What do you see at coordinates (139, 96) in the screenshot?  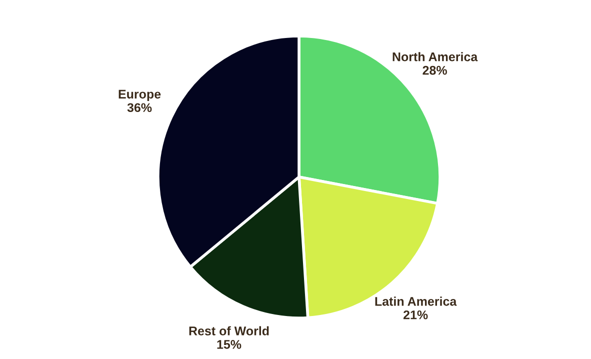 I see `slice-label: Europe` at bounding box center [139, 96].